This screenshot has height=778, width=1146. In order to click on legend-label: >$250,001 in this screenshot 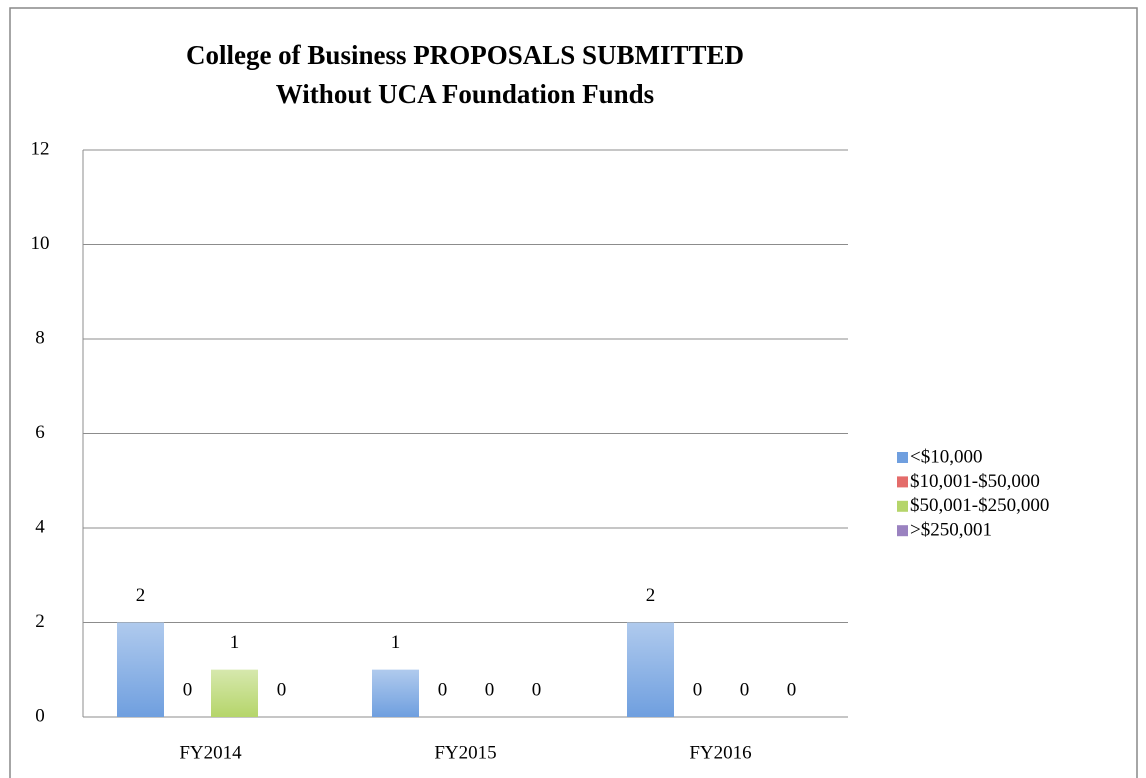, I will do `click(951, 530)`.